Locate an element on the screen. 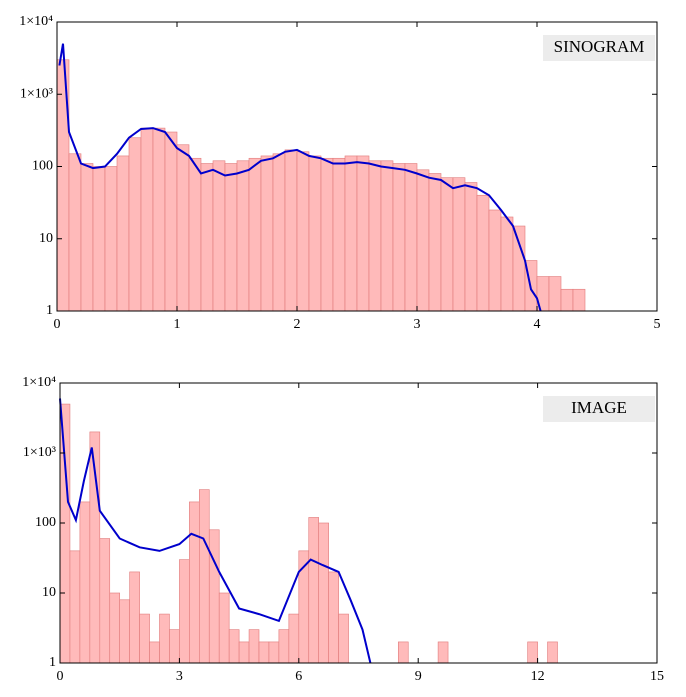 This screenshot has width=686, height=697. x-tick-label: 15 is located at coordinates (657, 676).